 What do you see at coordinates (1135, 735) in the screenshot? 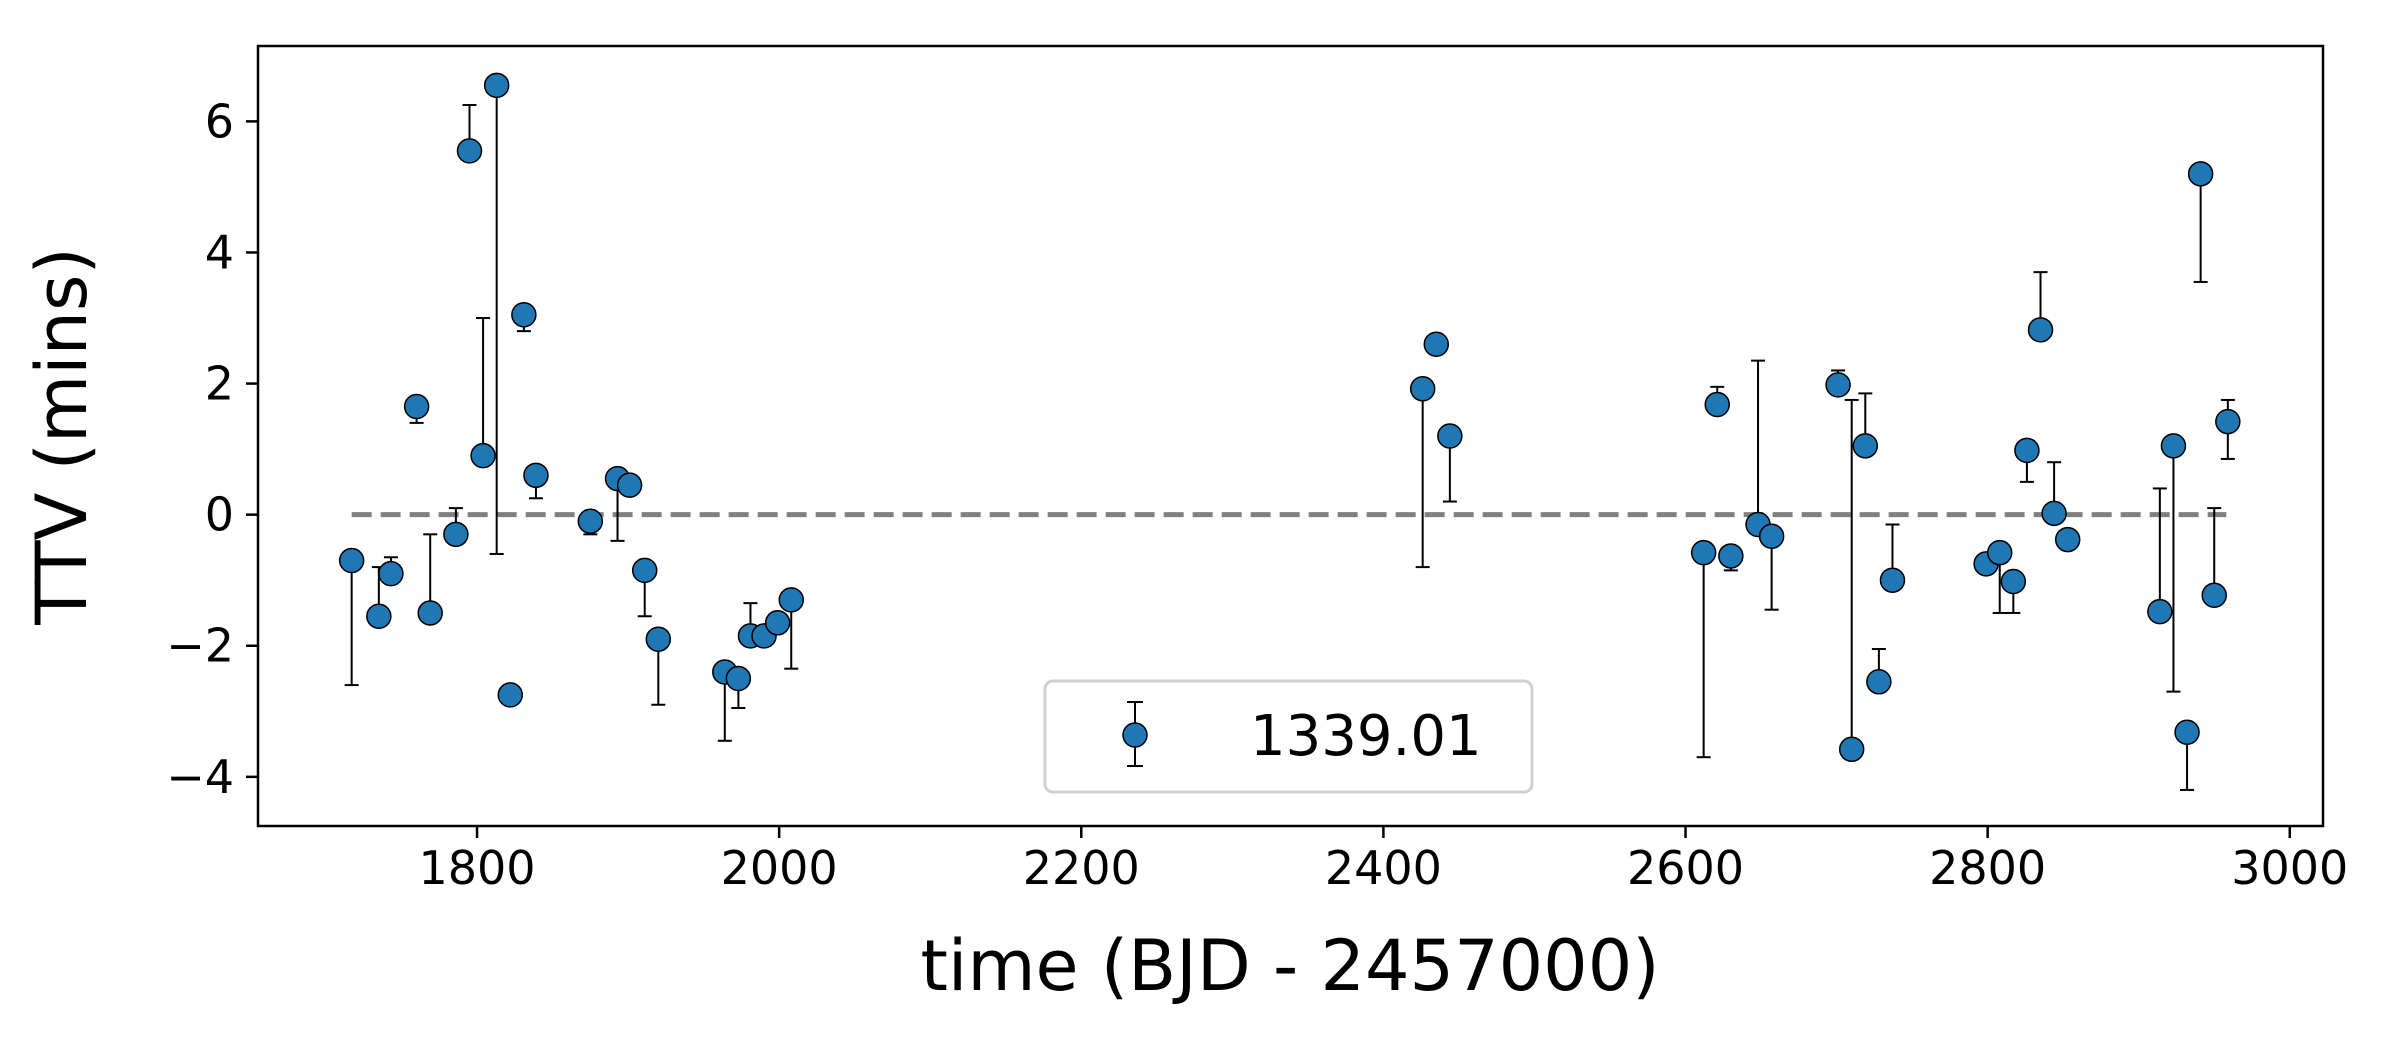
I see `legend-marker` at bounding box center [1135, 735].